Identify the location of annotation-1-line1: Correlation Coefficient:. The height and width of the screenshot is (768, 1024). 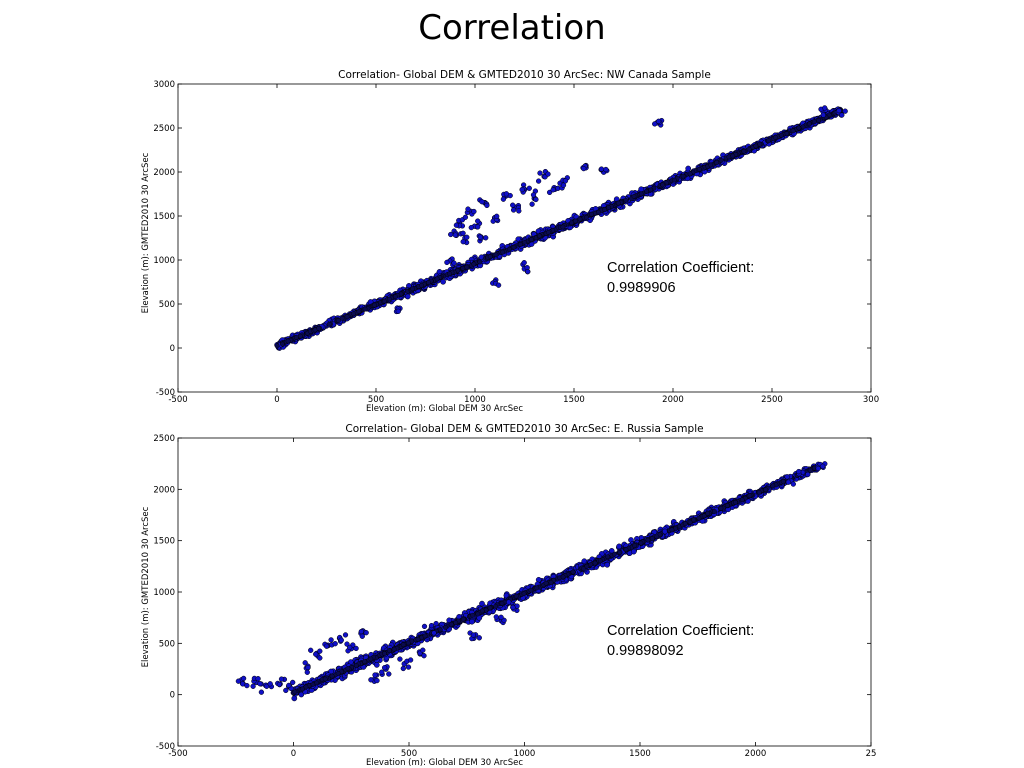
(681, 268).